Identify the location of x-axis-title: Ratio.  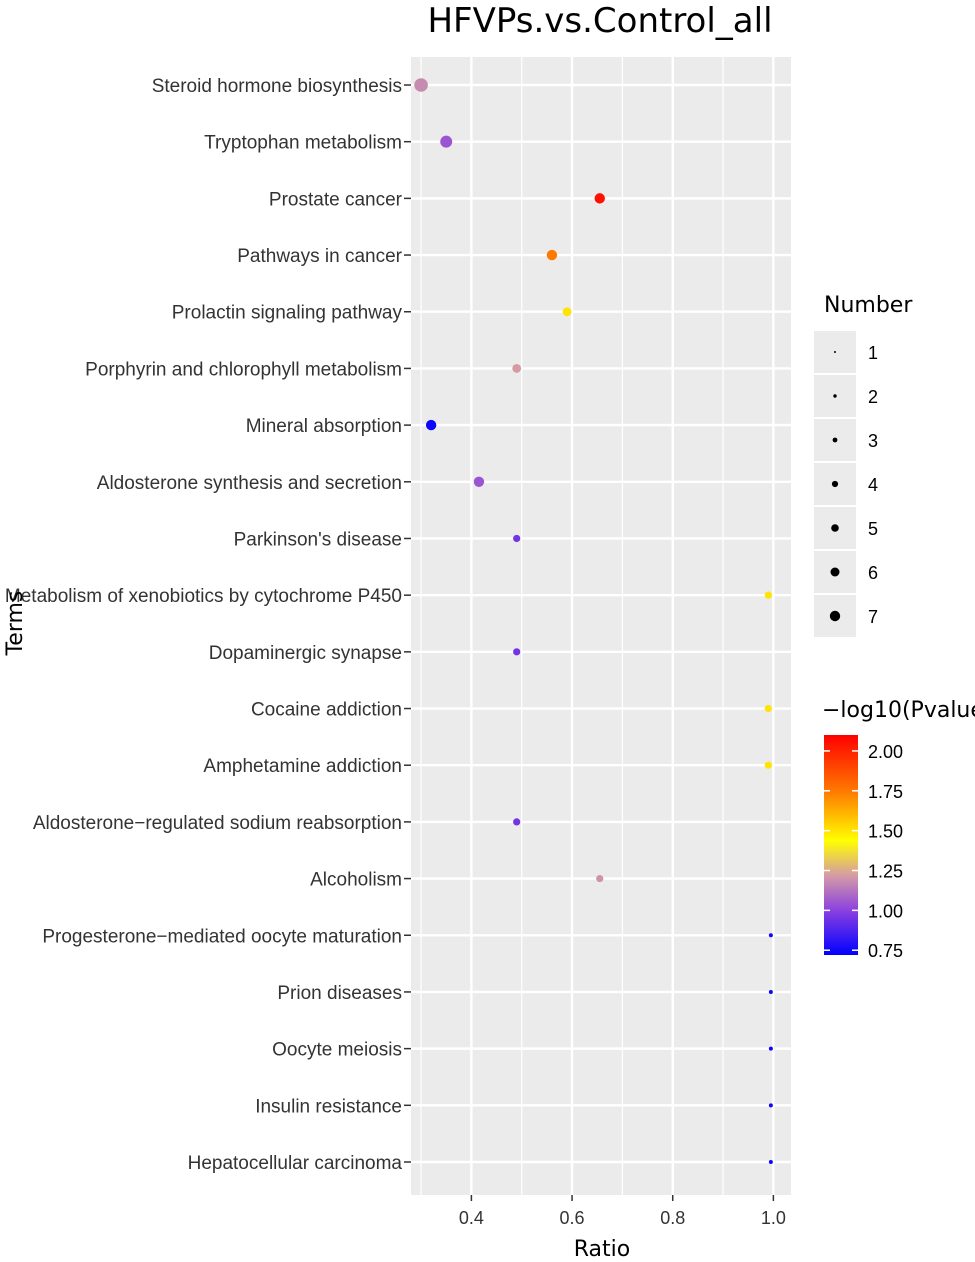
(602, 1249).